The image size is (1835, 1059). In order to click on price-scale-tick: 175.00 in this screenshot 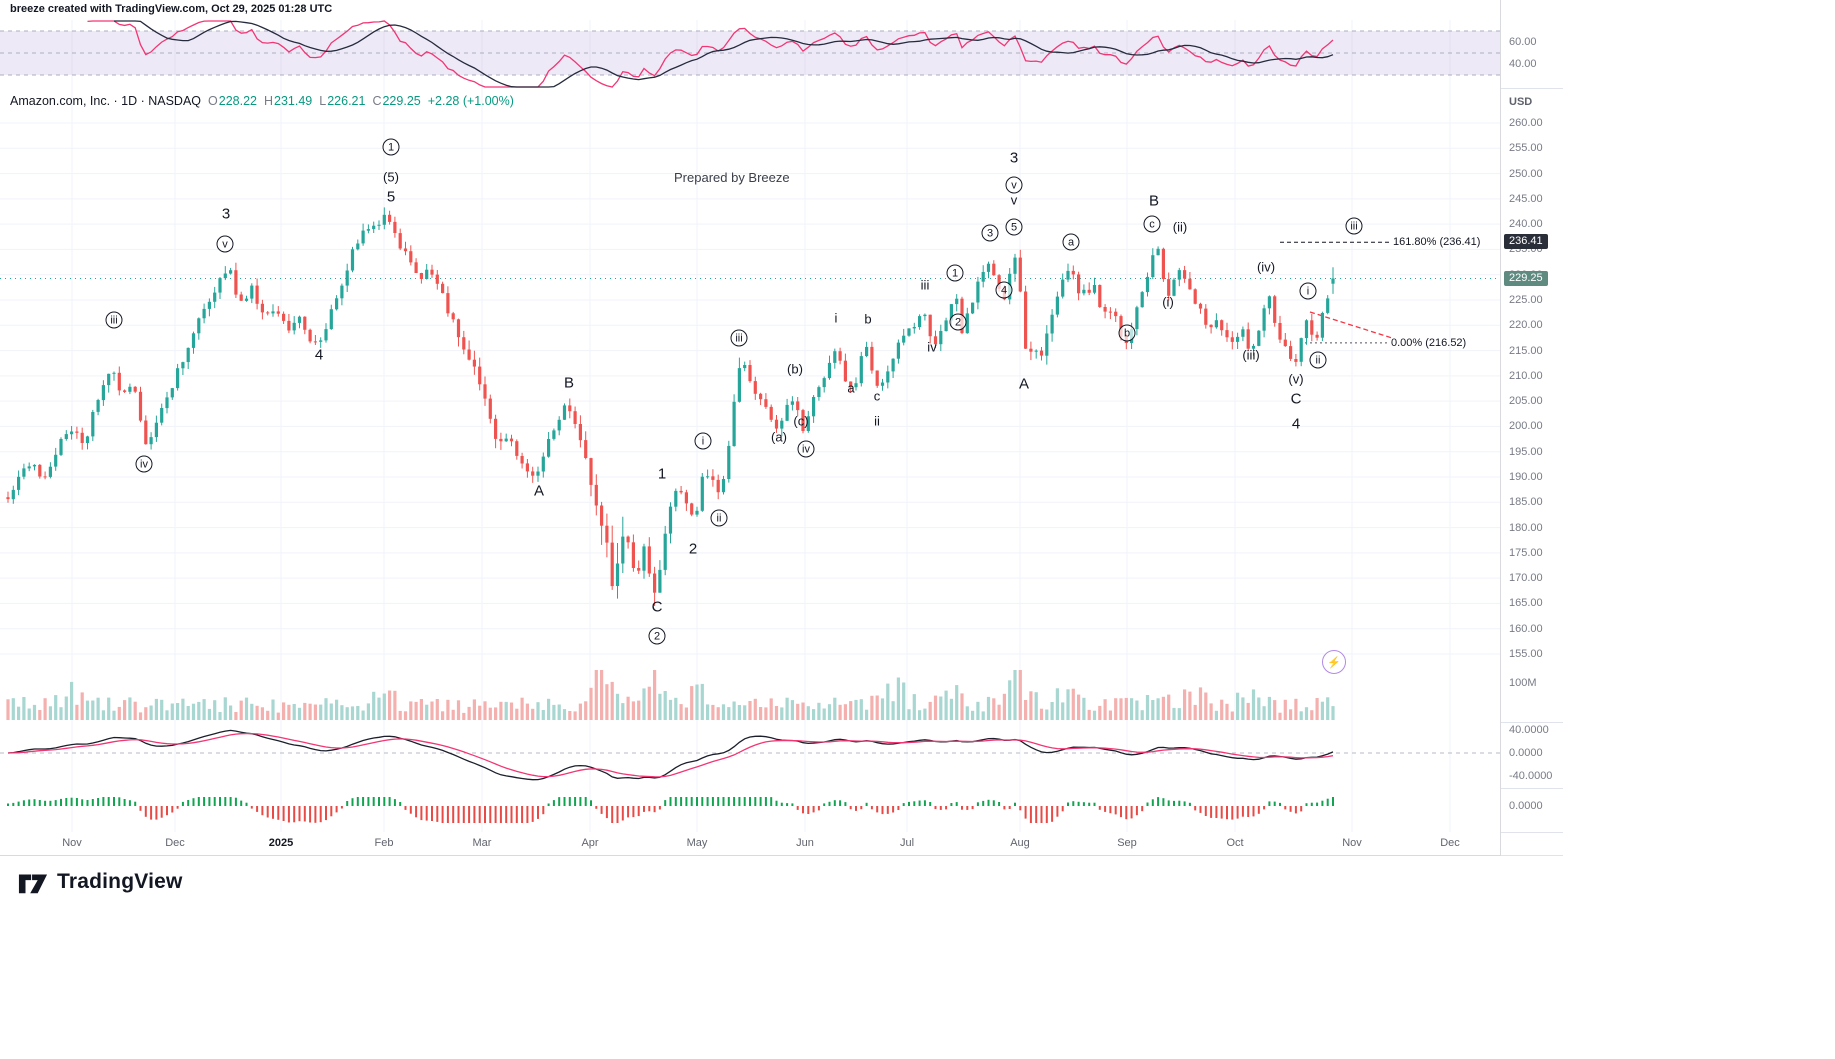, I will do `click(1526, 553)`.